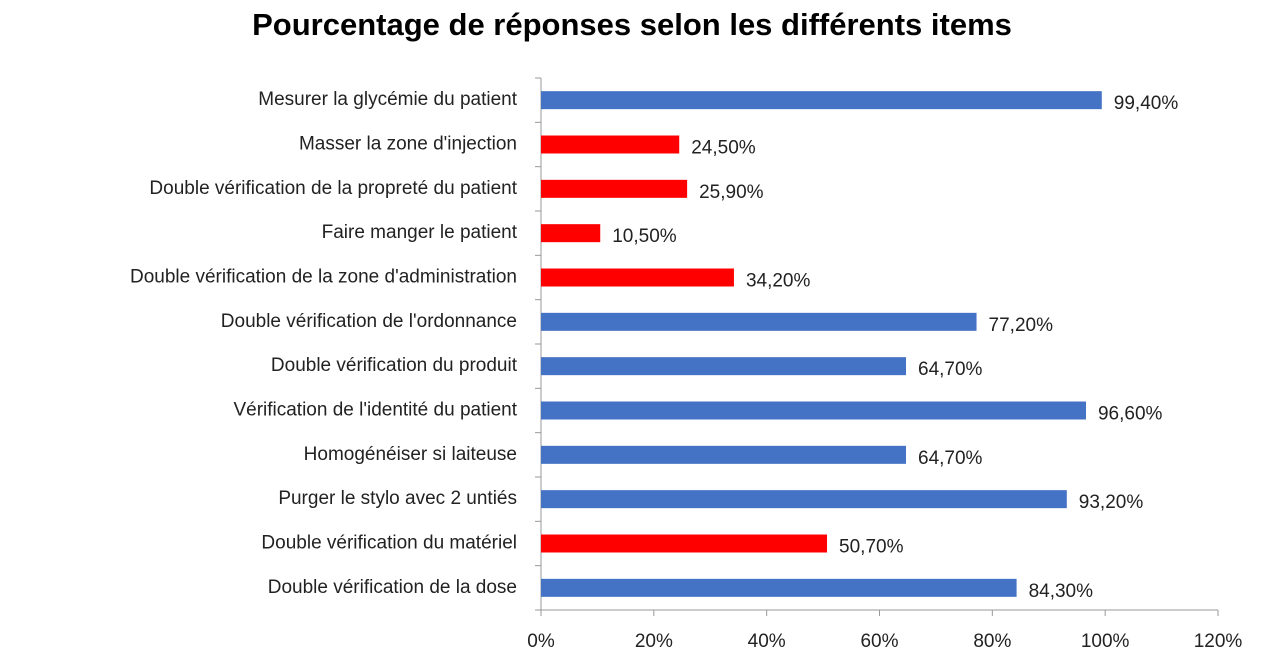  Describe the element at coordinates (654, 641) in the screenshot. I see `x-tick-label: 20%` at that location.